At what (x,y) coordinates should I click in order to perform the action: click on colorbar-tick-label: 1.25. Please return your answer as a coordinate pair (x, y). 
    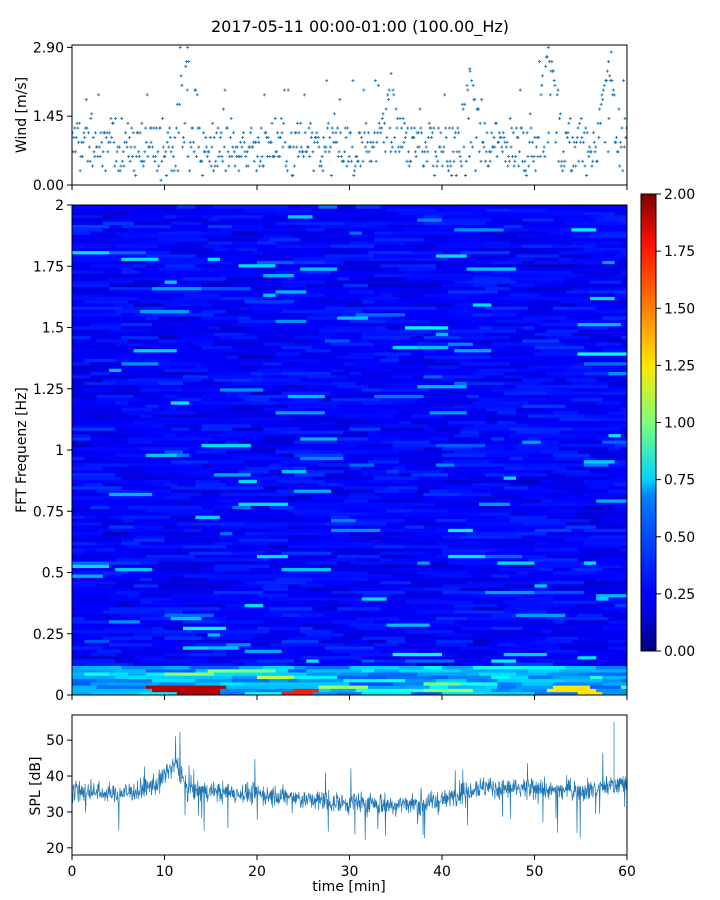
    Looking at the image, I should click on (679, 366).